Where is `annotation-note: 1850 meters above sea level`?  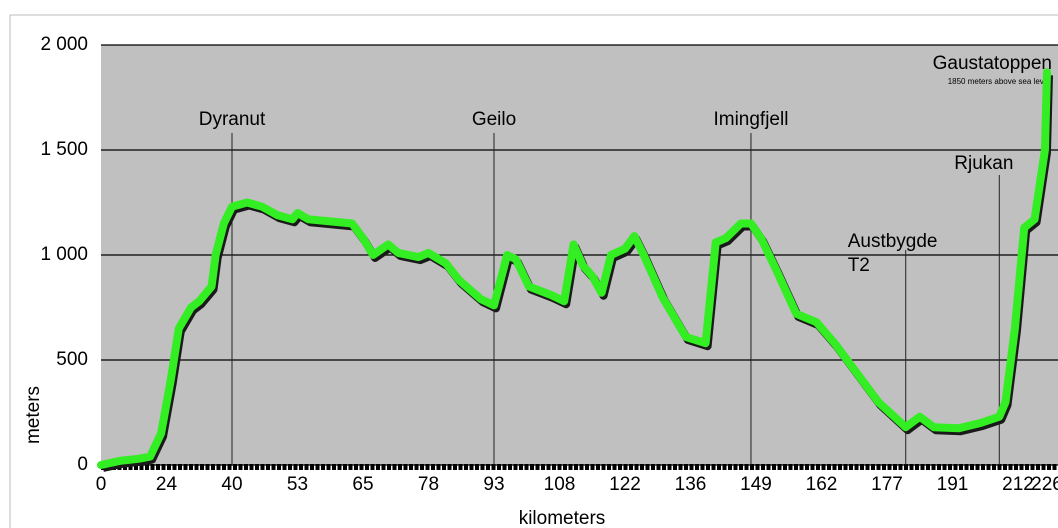
annotation-note: 1850 meters above sea level is located at coordinates (999, 81).